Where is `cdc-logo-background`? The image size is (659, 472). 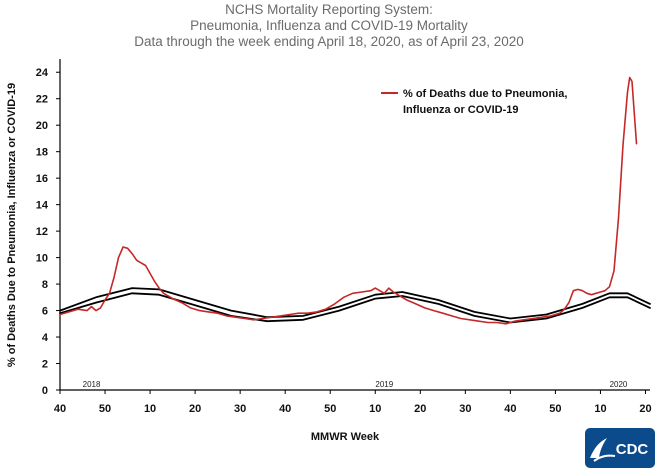 cdc-logo-background is located at coordinates (620, 448).